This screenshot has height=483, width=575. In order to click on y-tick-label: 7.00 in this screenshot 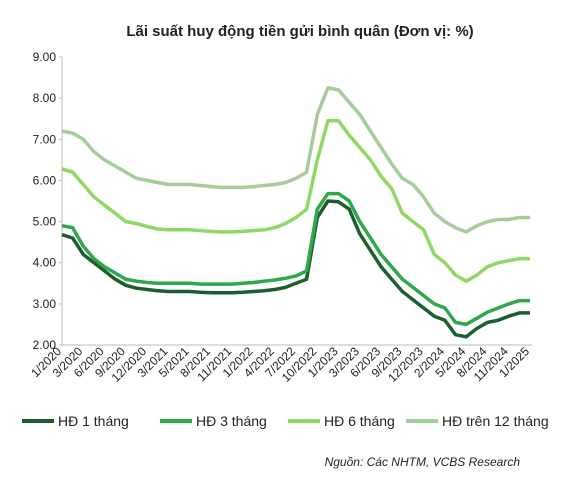, I will do `click(45, 139)`.